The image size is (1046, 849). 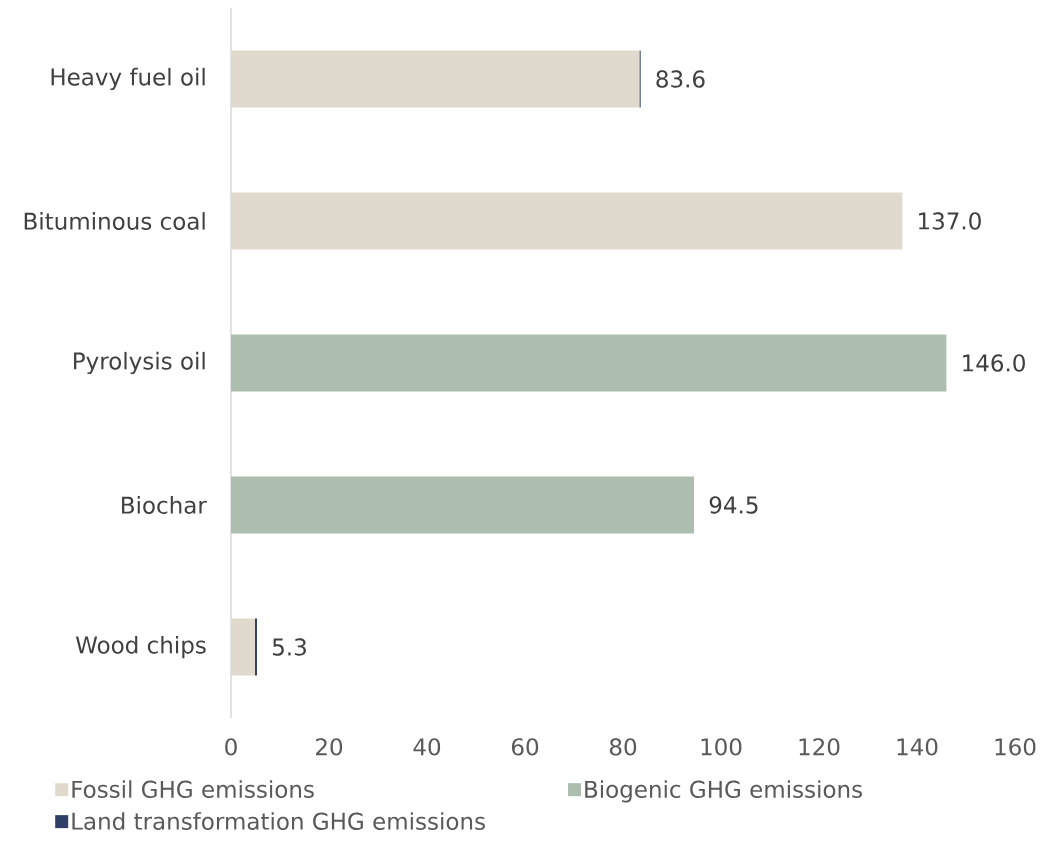 I want to click on total-label: 83.6, so click(x=680, y=79).